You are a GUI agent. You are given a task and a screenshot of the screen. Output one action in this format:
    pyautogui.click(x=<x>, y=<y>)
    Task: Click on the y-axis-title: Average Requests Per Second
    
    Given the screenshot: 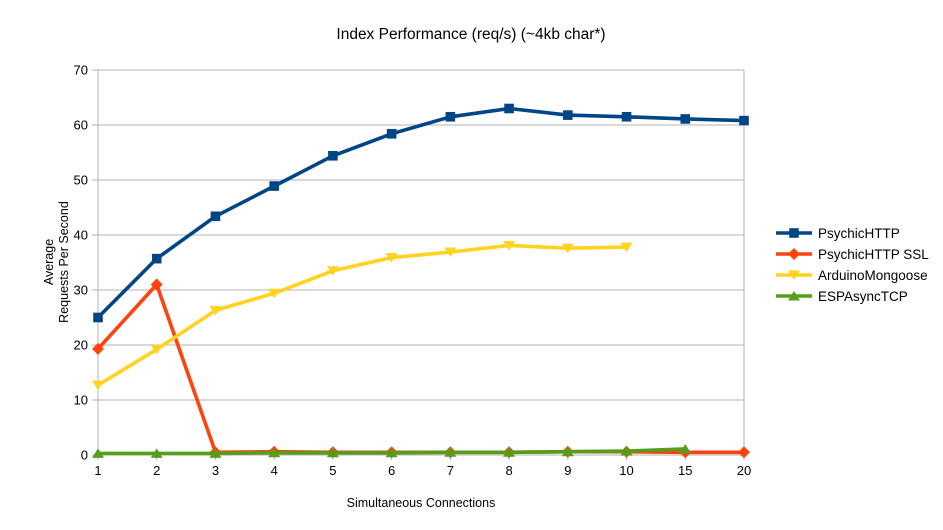 What is the action you would take?
    pyautogui.click(x=56, y=262)
    